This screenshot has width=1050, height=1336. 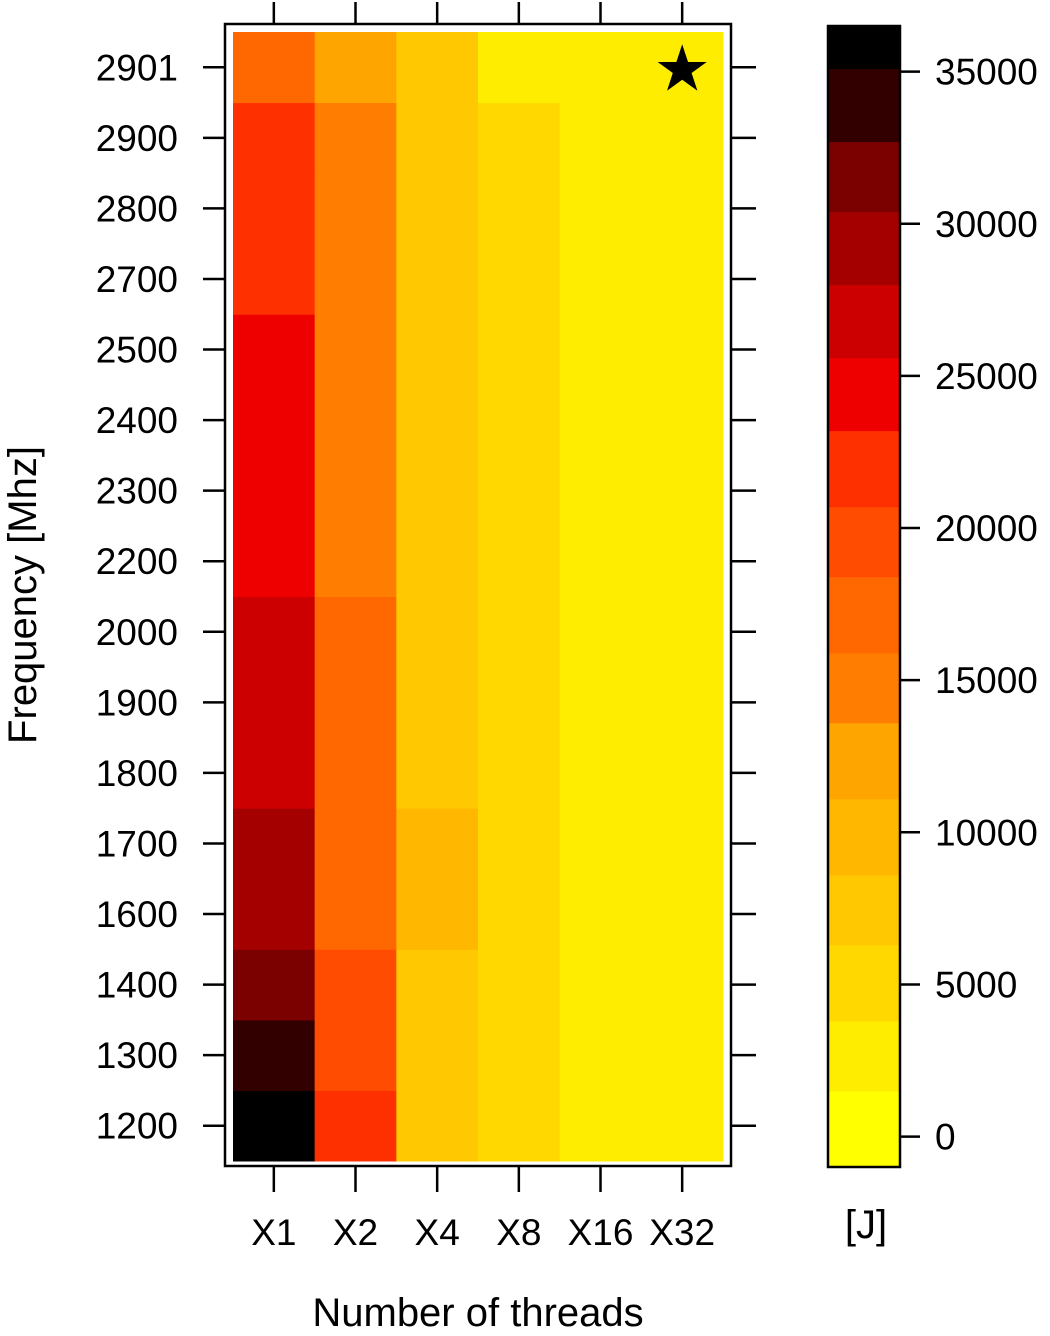 I want to click on heatmap-cell-2400-X2, so click(x=355, y=420).